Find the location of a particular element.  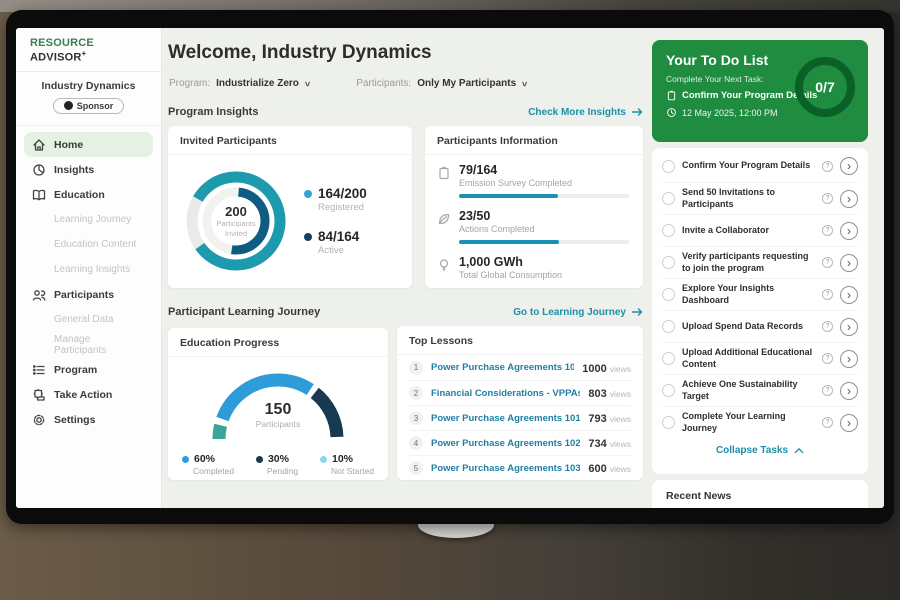

legend-label: Active is located at coordinates (331, 250).